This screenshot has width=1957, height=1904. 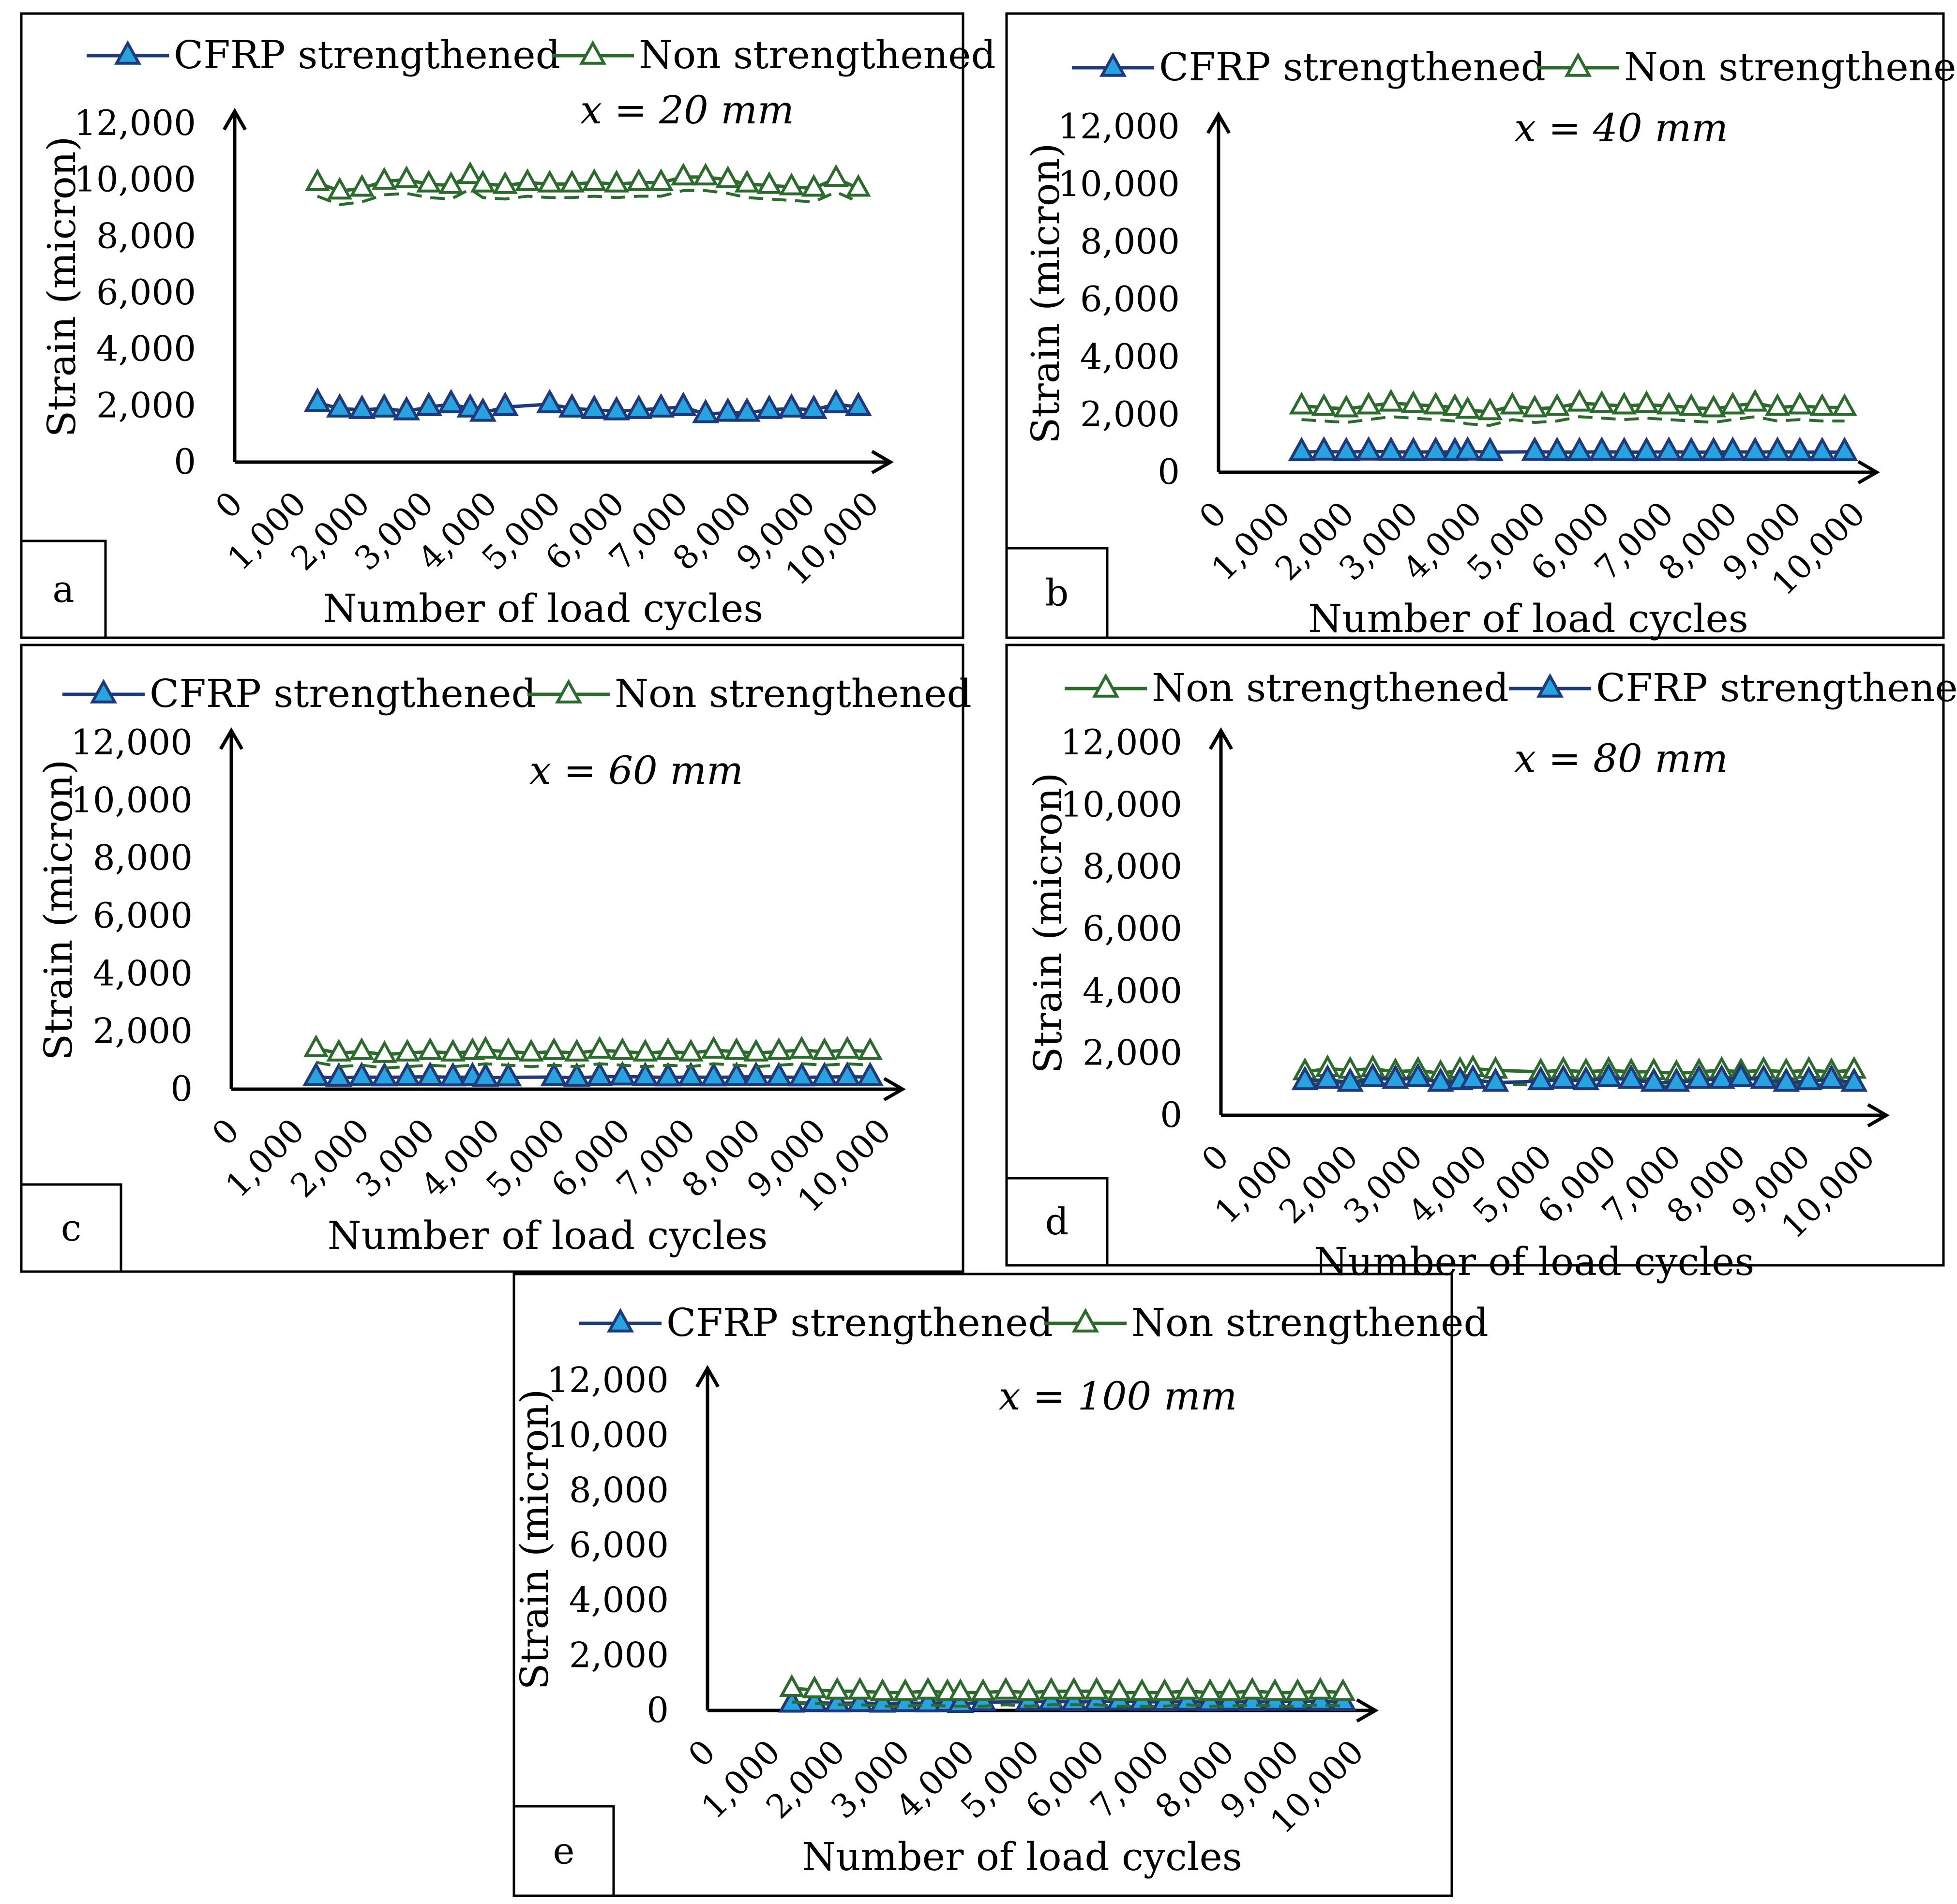 I want to click on y-axis-title: Strain (micron), so click(x=61, y=286).